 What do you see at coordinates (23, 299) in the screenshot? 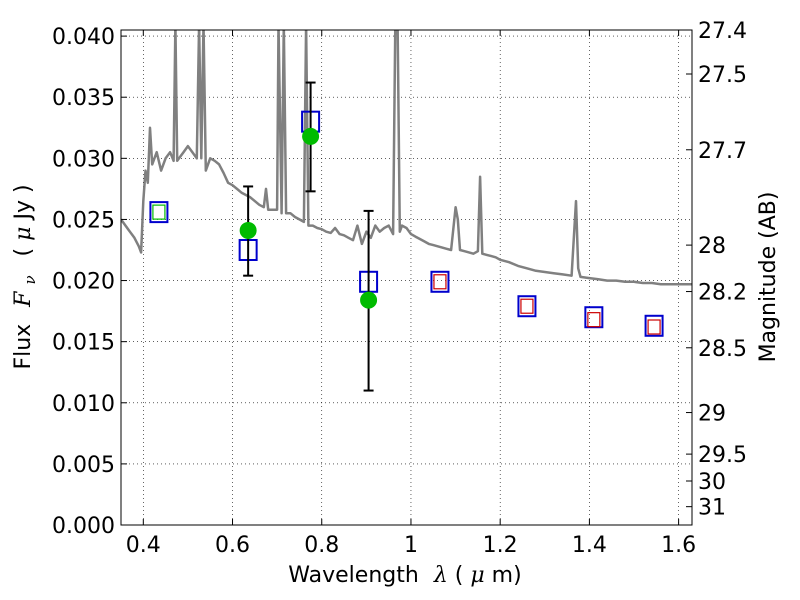
I see `y-axis-symbol: F` at bounding box center [23, 299].